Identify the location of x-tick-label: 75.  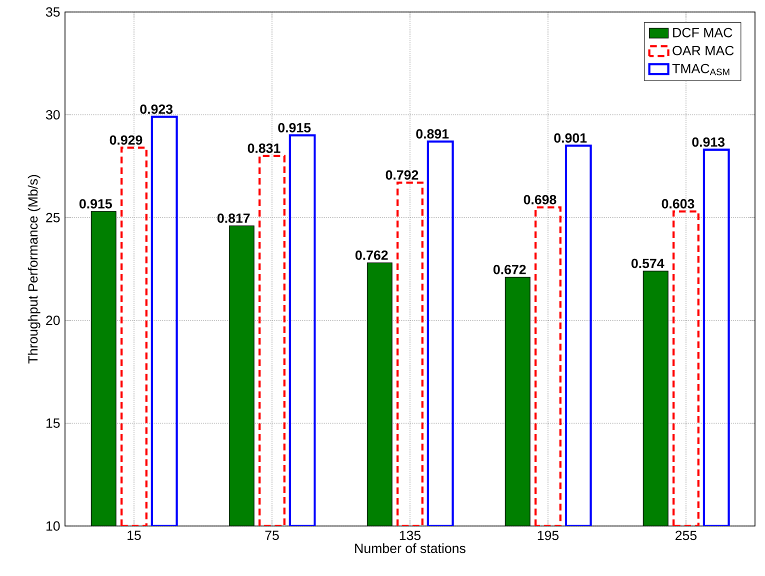
(272, 535).